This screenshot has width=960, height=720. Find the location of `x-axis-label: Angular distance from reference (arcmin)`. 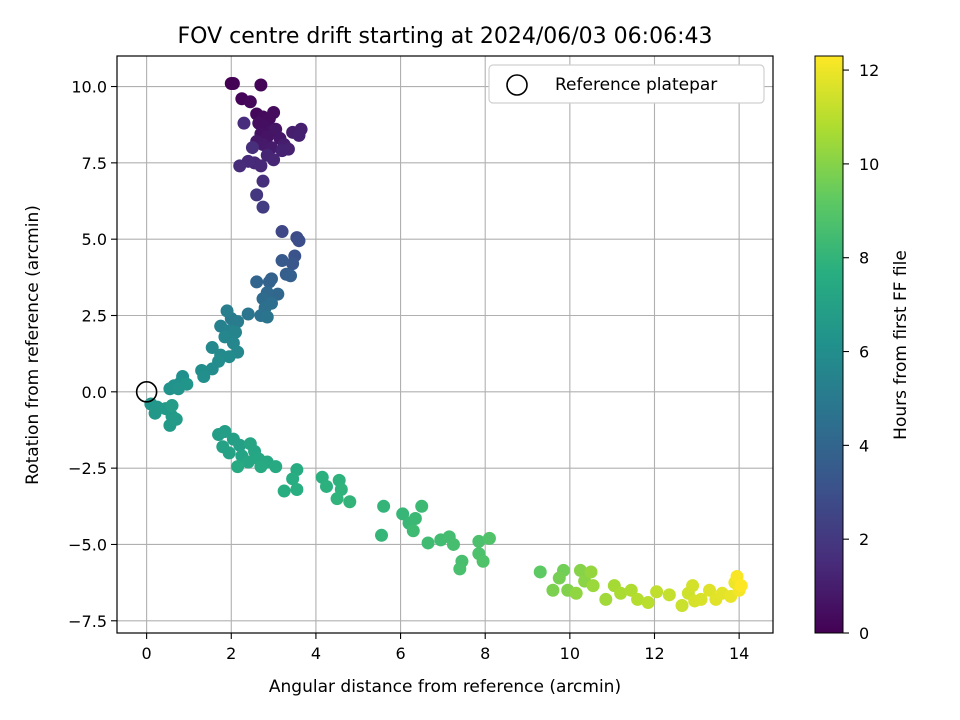

x-axis-label: Angular distance from reference (arcmin) is located at coordinates (445, 687).